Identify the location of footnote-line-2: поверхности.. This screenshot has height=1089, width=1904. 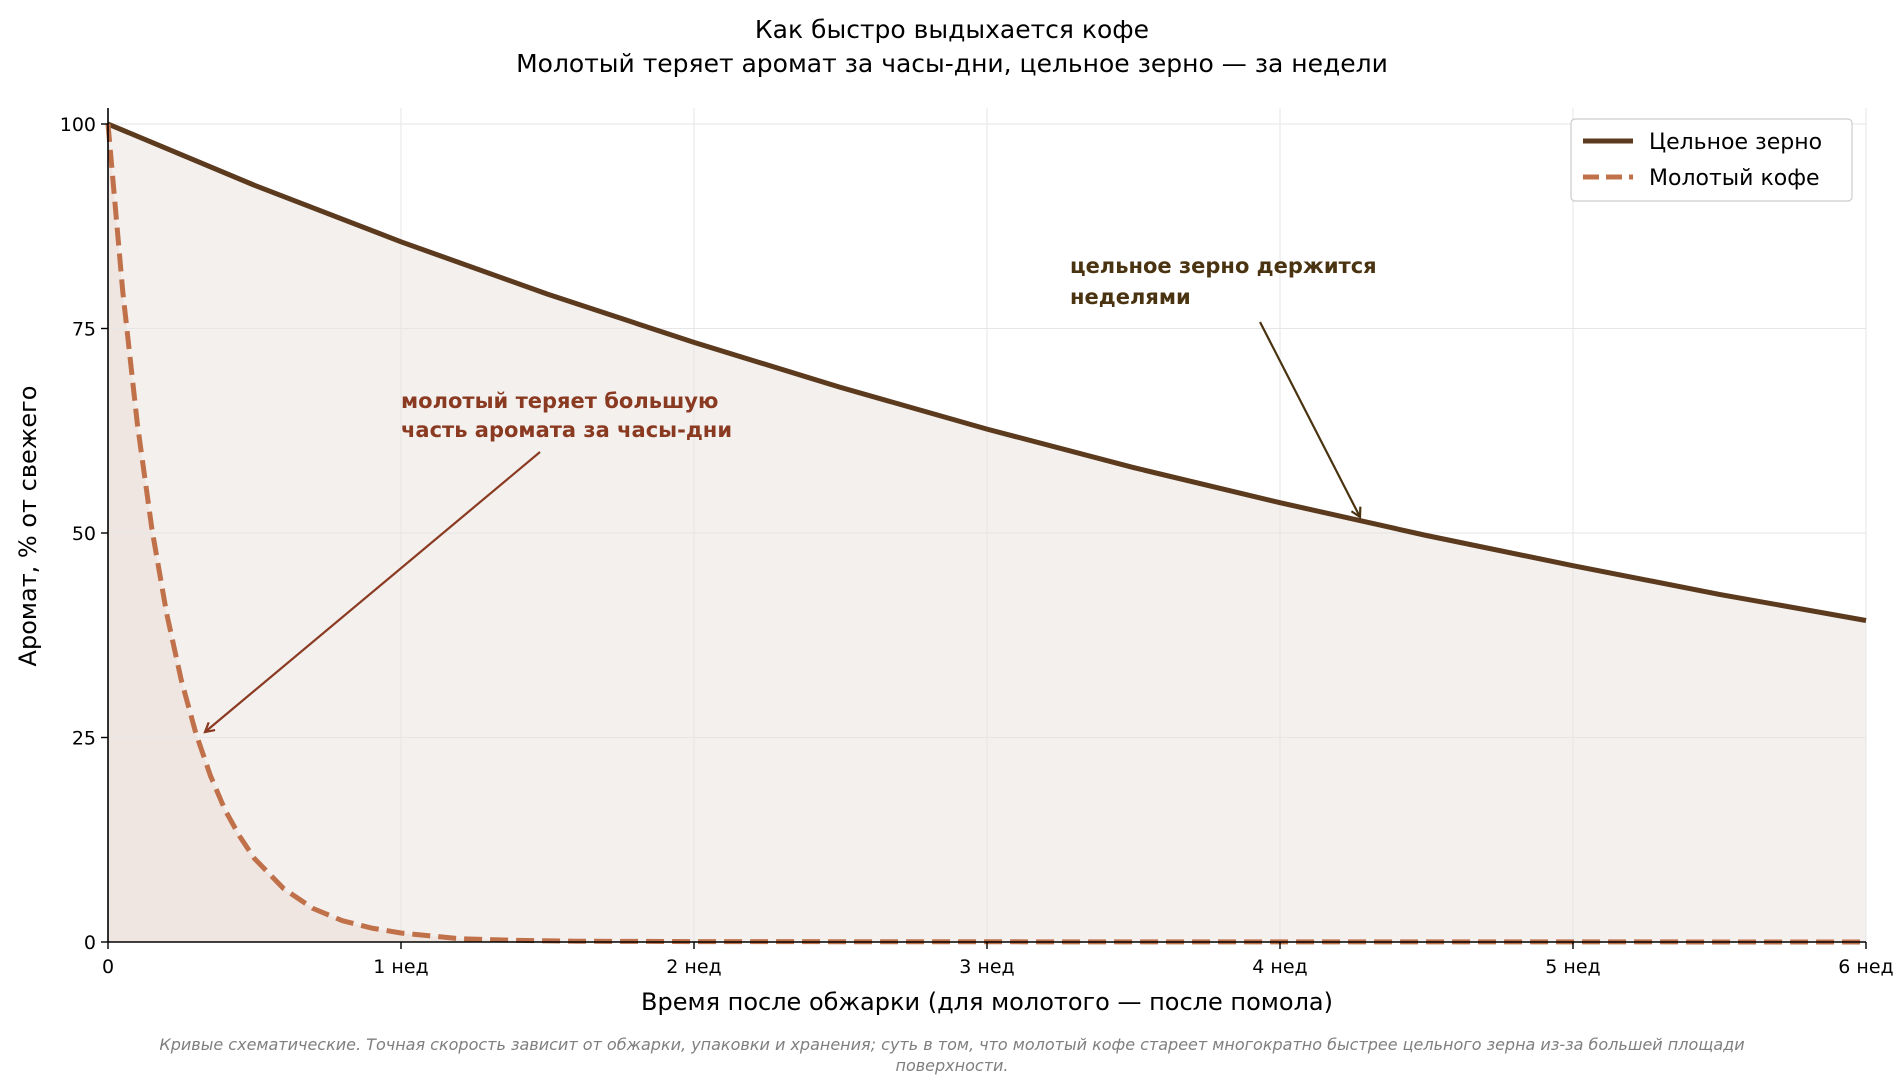
(952, 1065).